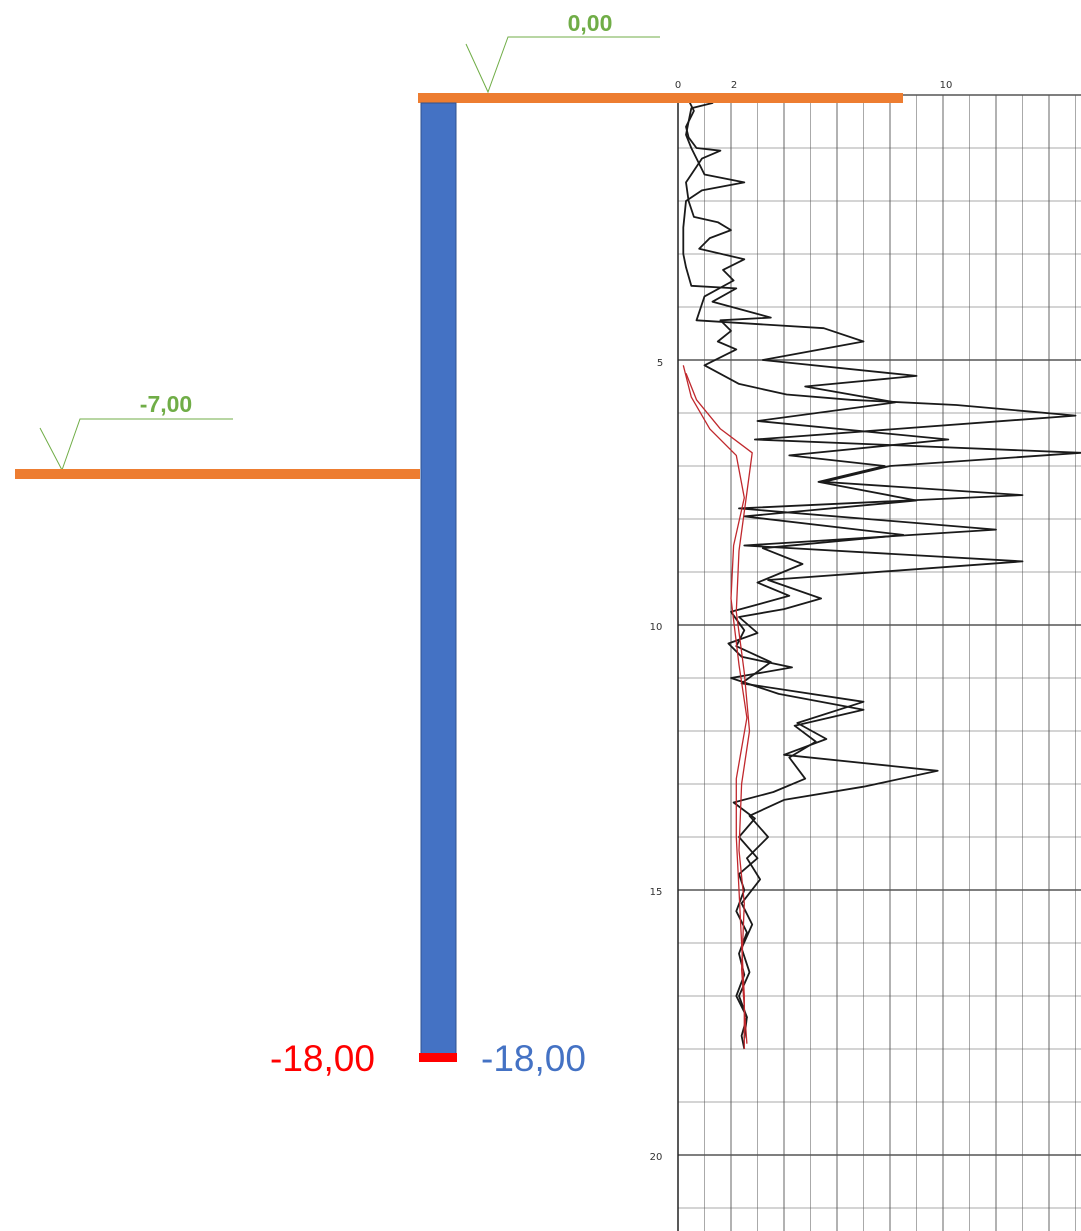 The height and width of the screenshot is (1231, 1081). Describe the element at coordinates (562, 65) in the screenshot. I see `top-level-triangle` at that location.